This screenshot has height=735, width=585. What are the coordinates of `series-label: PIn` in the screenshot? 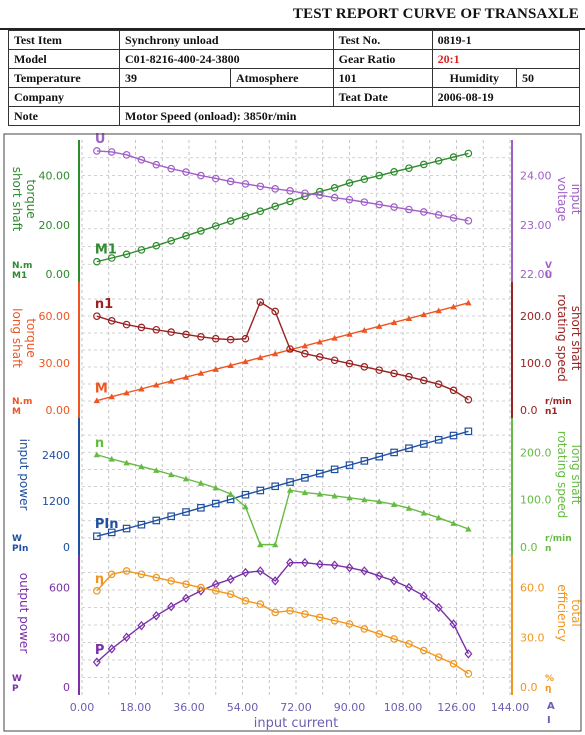 It's located at (107, 524).